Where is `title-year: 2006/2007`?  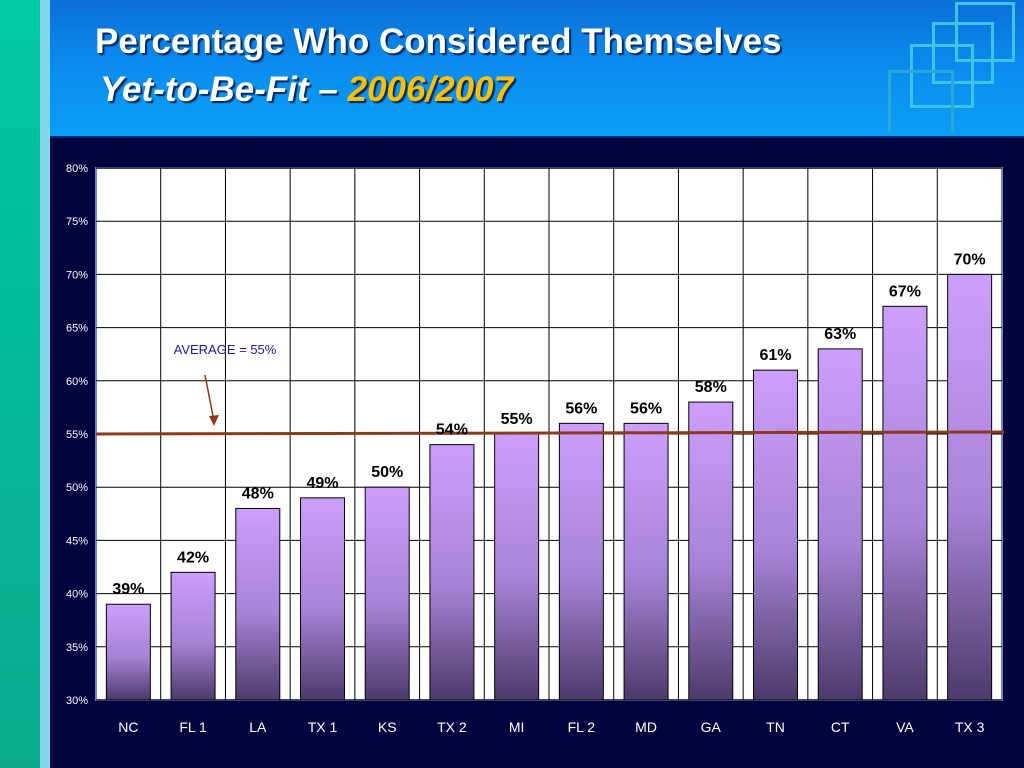 title-year: 2006/2007 is located at coordinates (430, 89).